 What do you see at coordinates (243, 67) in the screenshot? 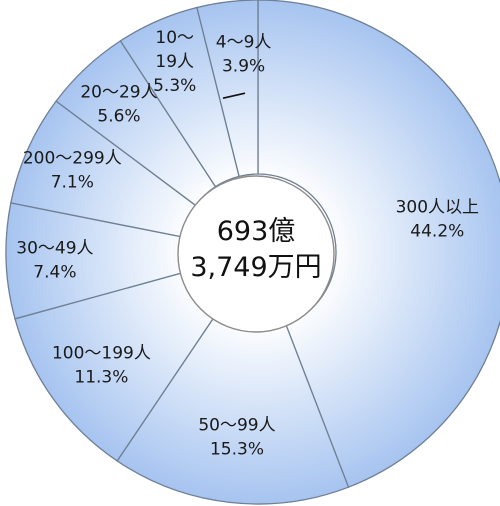
I see `slice-percent: 3.9%` at bounding box center [243, 67].